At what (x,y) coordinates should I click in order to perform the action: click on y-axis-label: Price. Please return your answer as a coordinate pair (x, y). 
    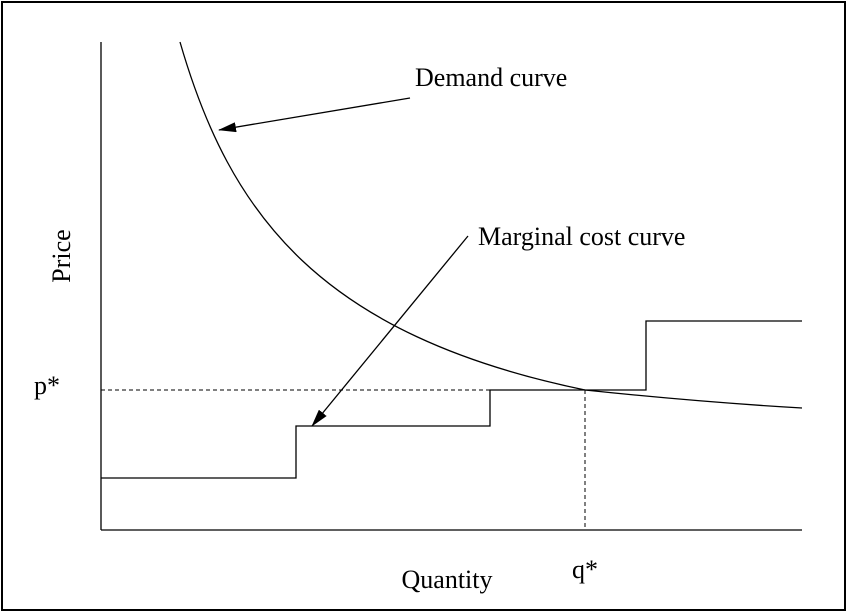
    Looking at the image, I should click on (61, 255).